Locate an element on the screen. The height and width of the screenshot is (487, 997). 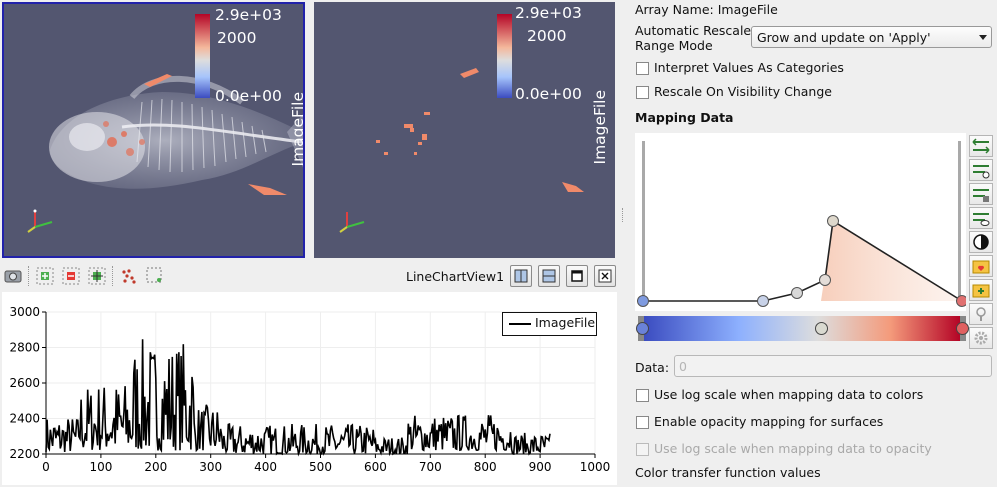
legend-title: ImageFile is located at coordinates (600, 127).